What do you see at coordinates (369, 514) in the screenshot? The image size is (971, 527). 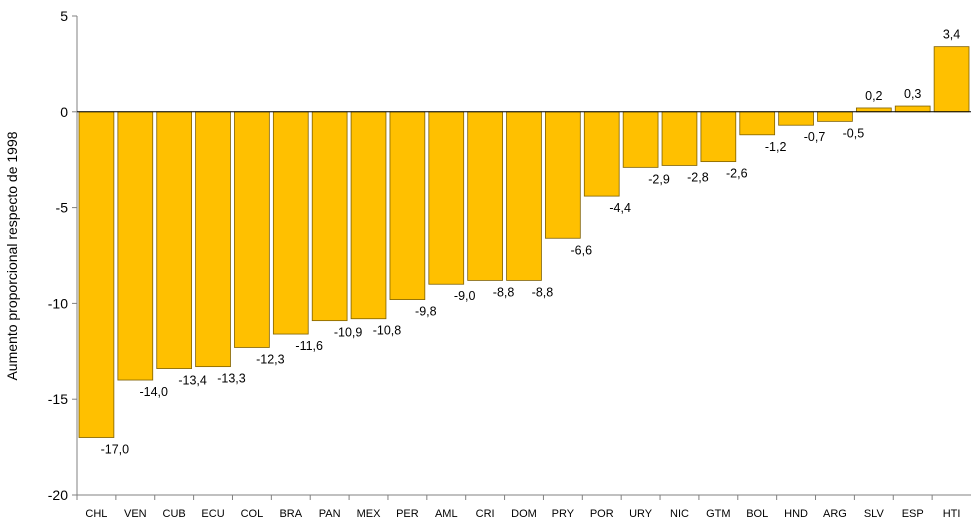 I see `x-tick-label: MEX` at bounding box center [369, 514].